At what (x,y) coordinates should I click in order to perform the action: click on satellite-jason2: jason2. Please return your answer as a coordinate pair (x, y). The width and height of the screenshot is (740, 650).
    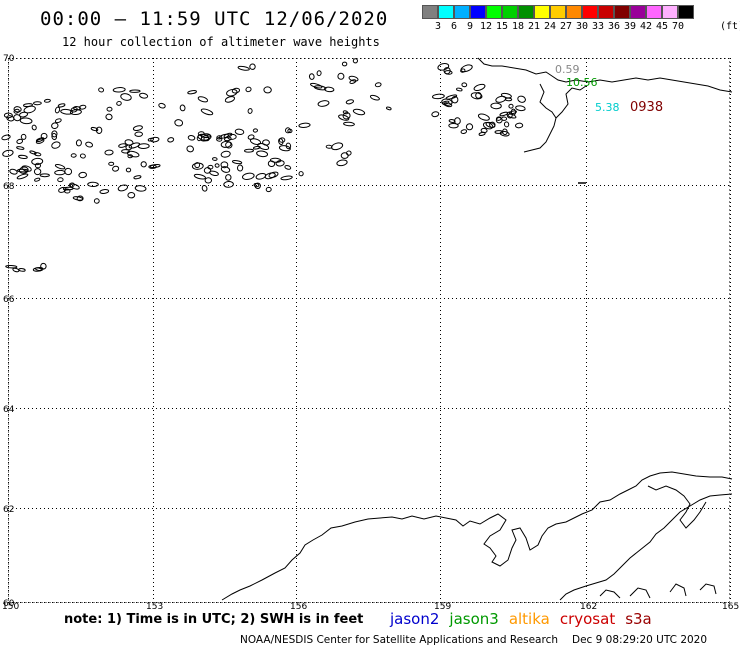
    Looking at the image, I should click on (415, 619).